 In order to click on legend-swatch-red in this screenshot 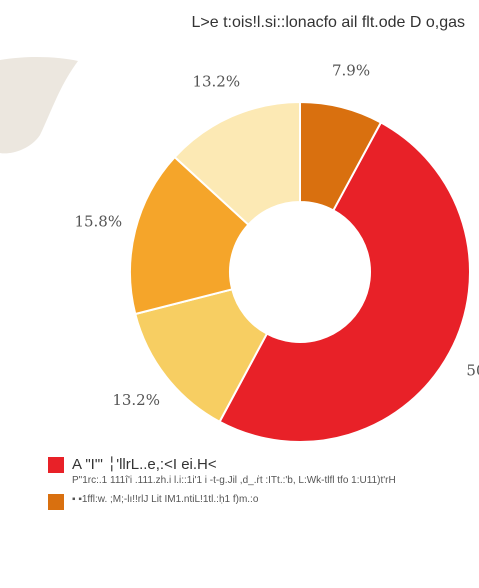, I will do `click(56, 465)`.